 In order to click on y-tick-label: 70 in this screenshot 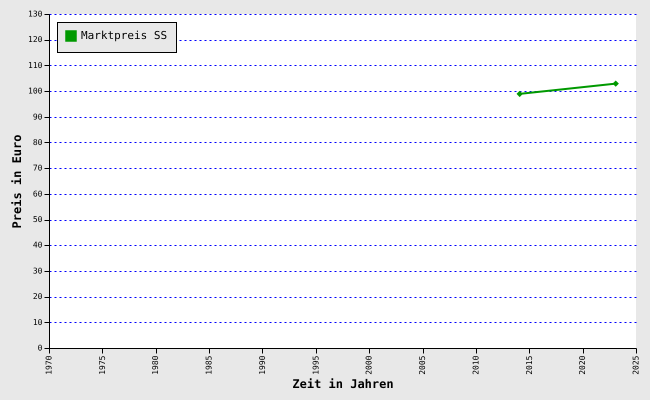, I will do `click(37, 168)`.